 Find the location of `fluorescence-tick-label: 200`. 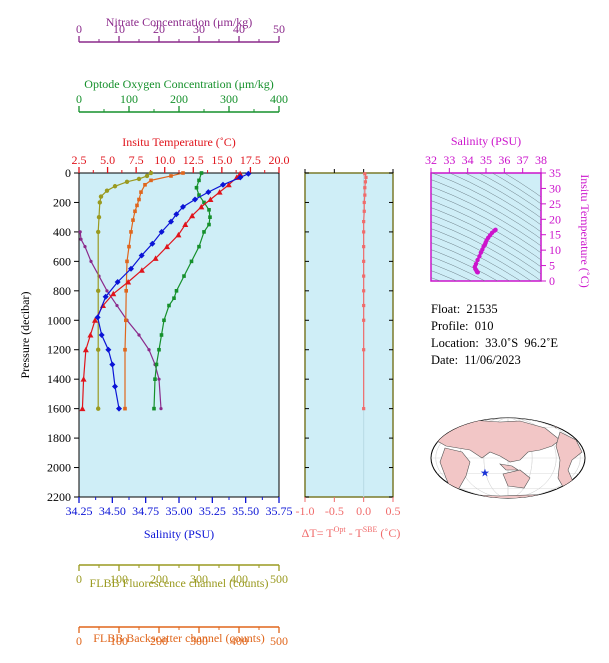

fluorescence-tick-label: 200 is located at coordinates (159, 579).